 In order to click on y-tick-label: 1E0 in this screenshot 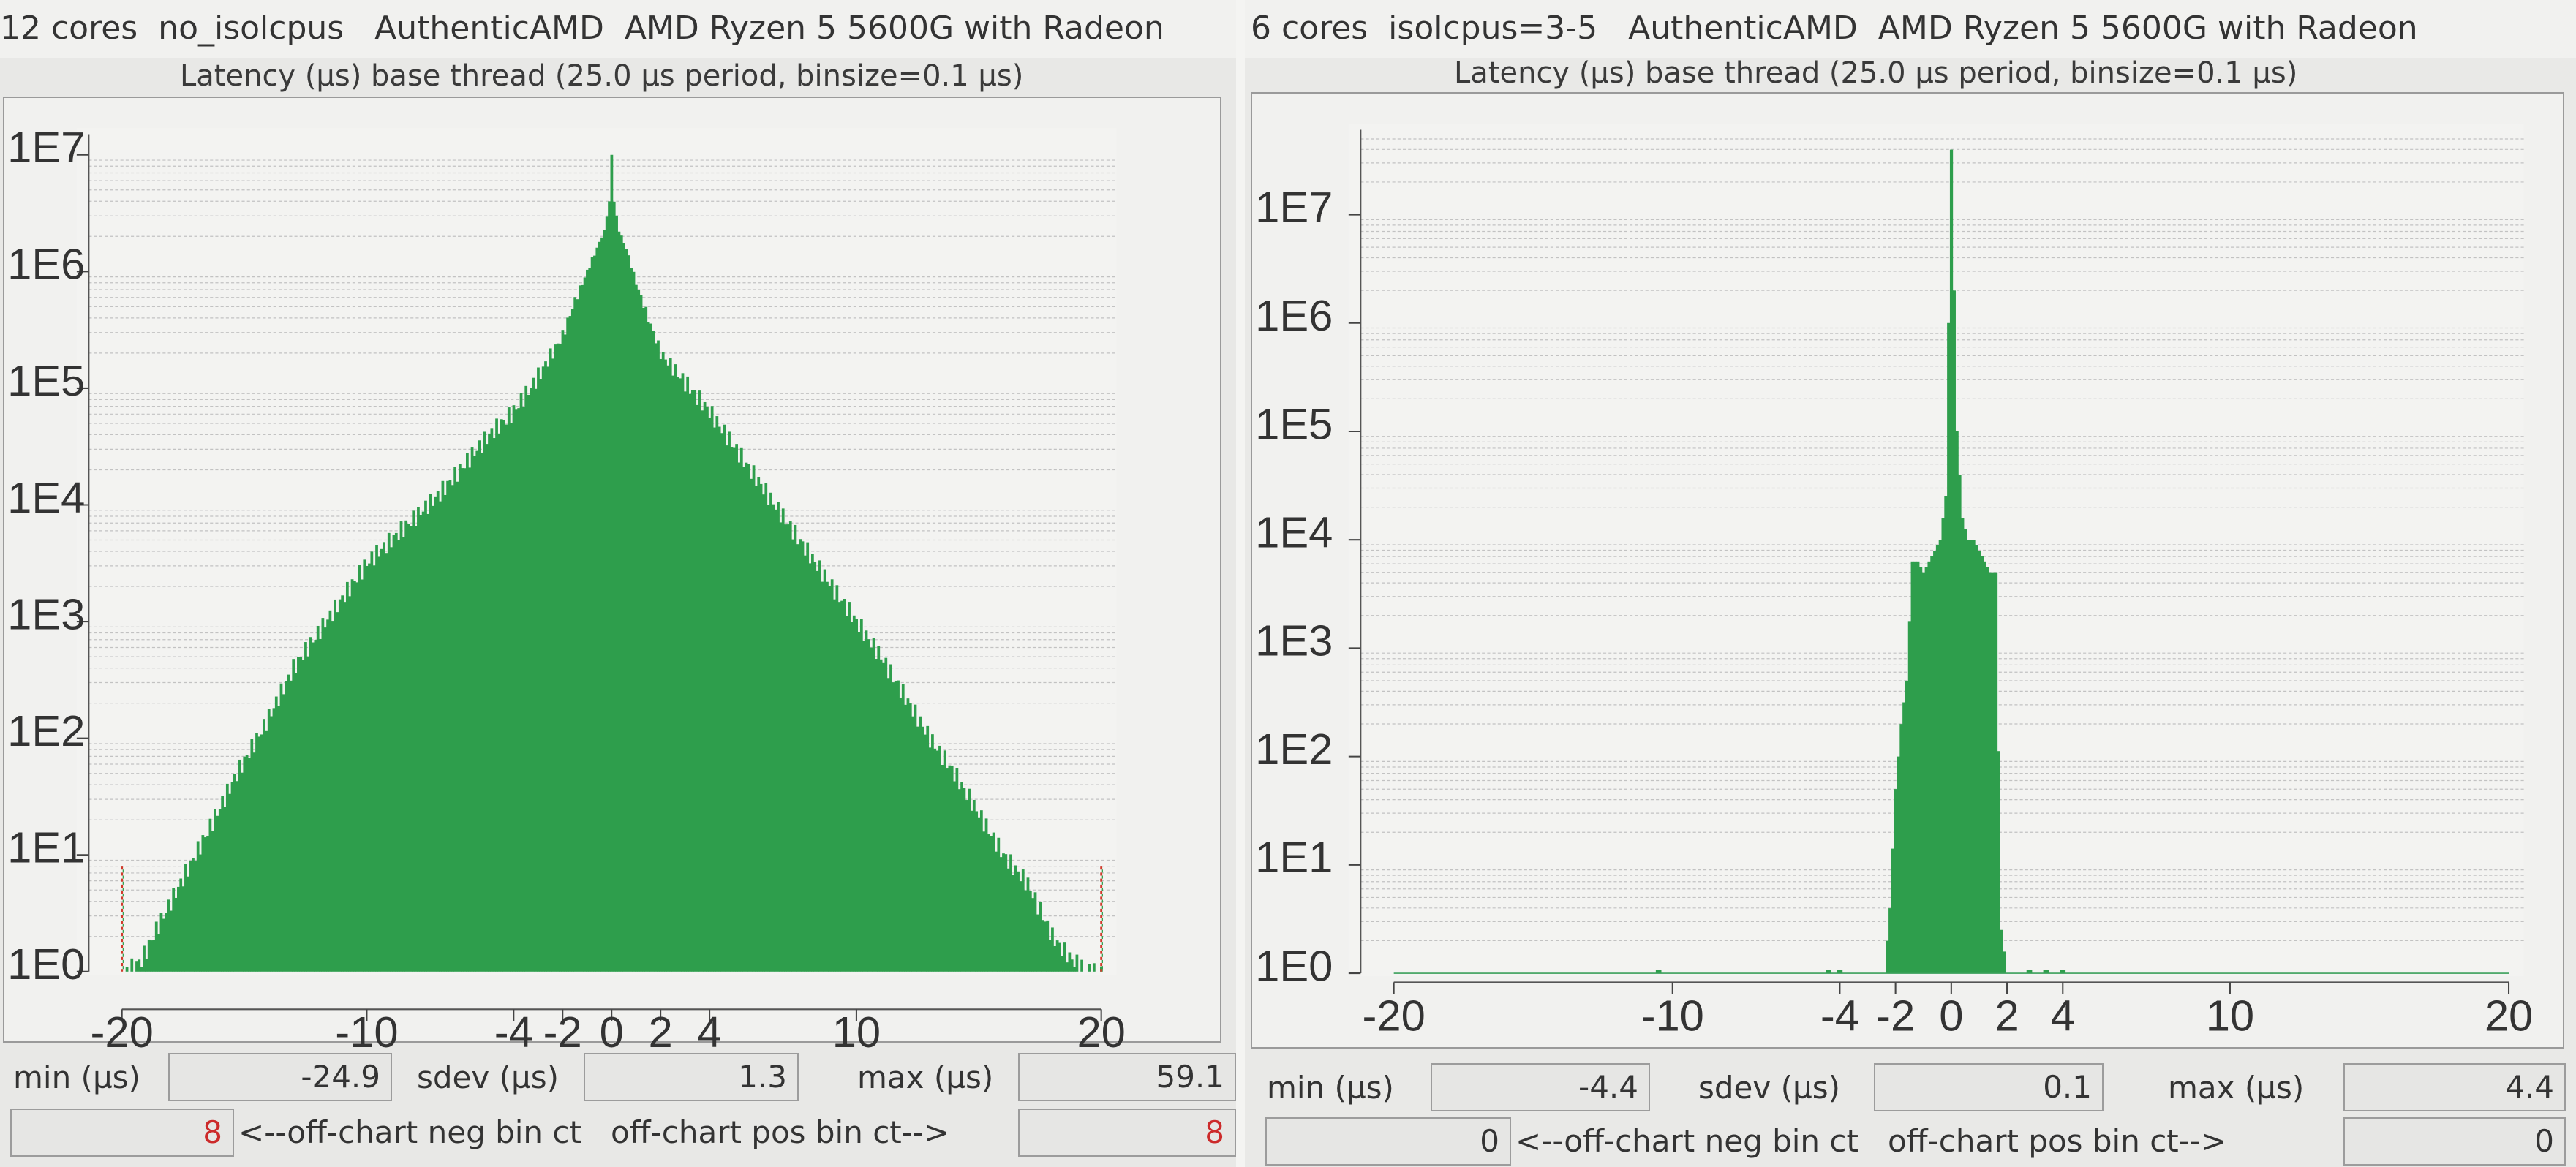, I will do `click(1294, 965)`.